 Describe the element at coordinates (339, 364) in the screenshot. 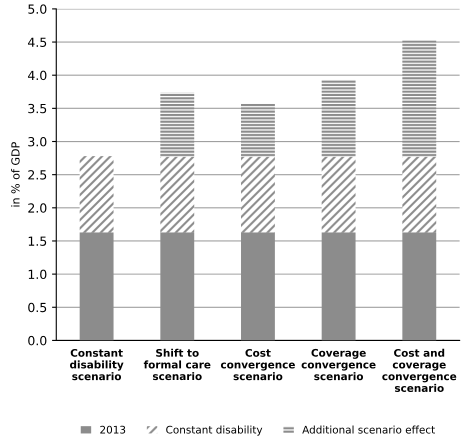

I see `x-tick-label: Coverage convergence scenario` at that location.